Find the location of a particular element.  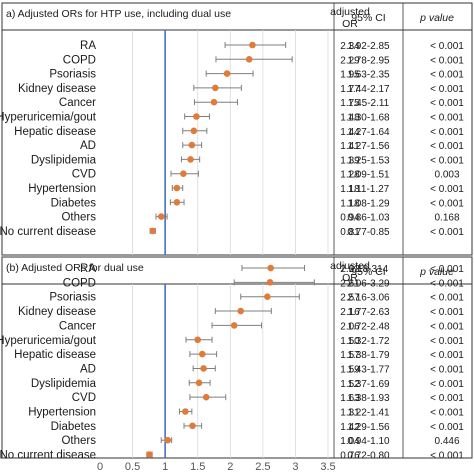

or-value: 1.18 is located at coordinates (350, 203).